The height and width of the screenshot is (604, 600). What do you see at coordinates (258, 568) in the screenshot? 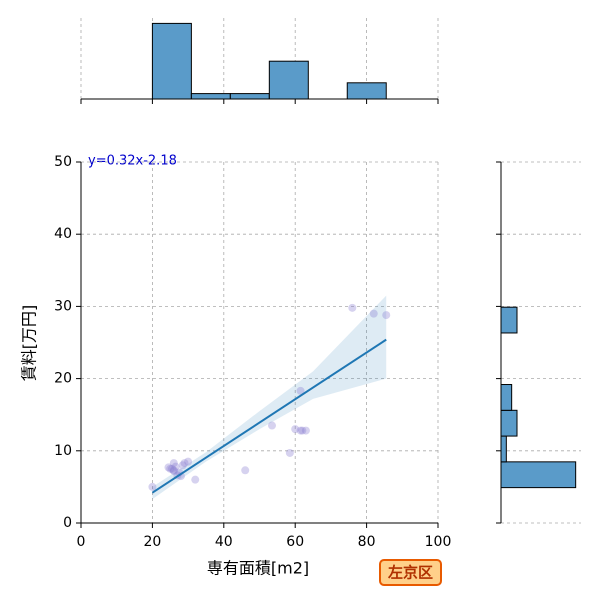
I see `x-axis-label: 専有面積[m2]` at bounding box center [258, 568].